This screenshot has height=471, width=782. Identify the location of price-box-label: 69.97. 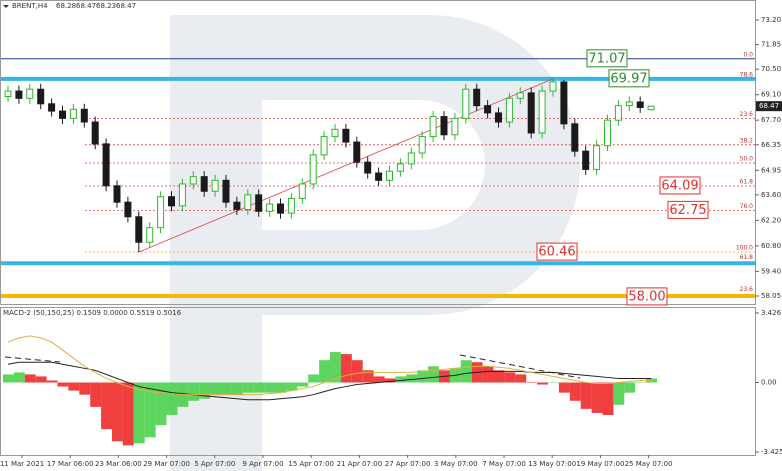
(628, 78).